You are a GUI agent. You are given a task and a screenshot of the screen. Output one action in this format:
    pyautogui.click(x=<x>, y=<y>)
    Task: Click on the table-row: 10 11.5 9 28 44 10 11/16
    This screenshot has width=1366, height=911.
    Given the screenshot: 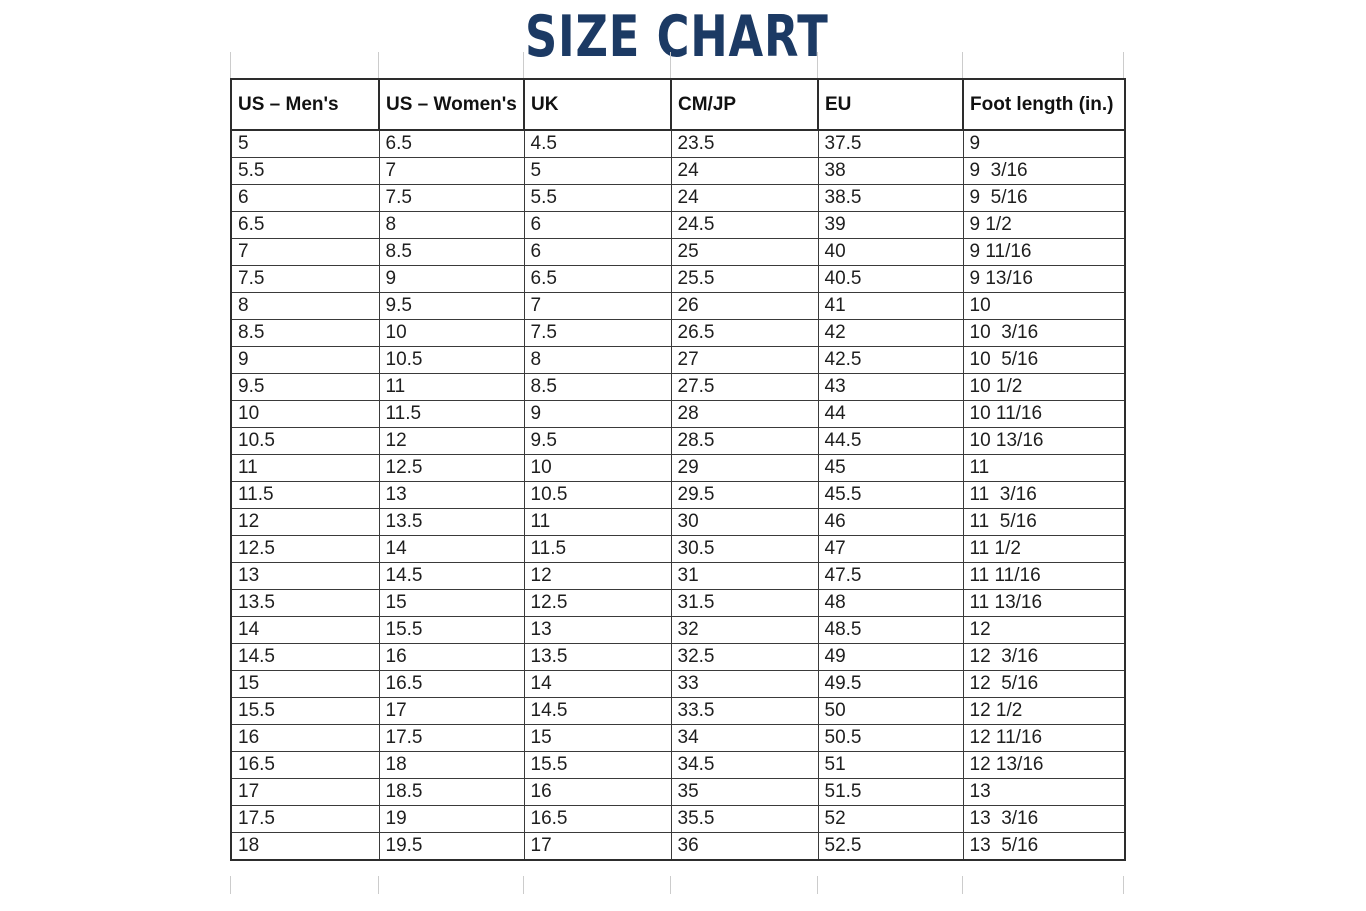 What is the action you would take?
    pyautogui.click(x=678, y=414)
    